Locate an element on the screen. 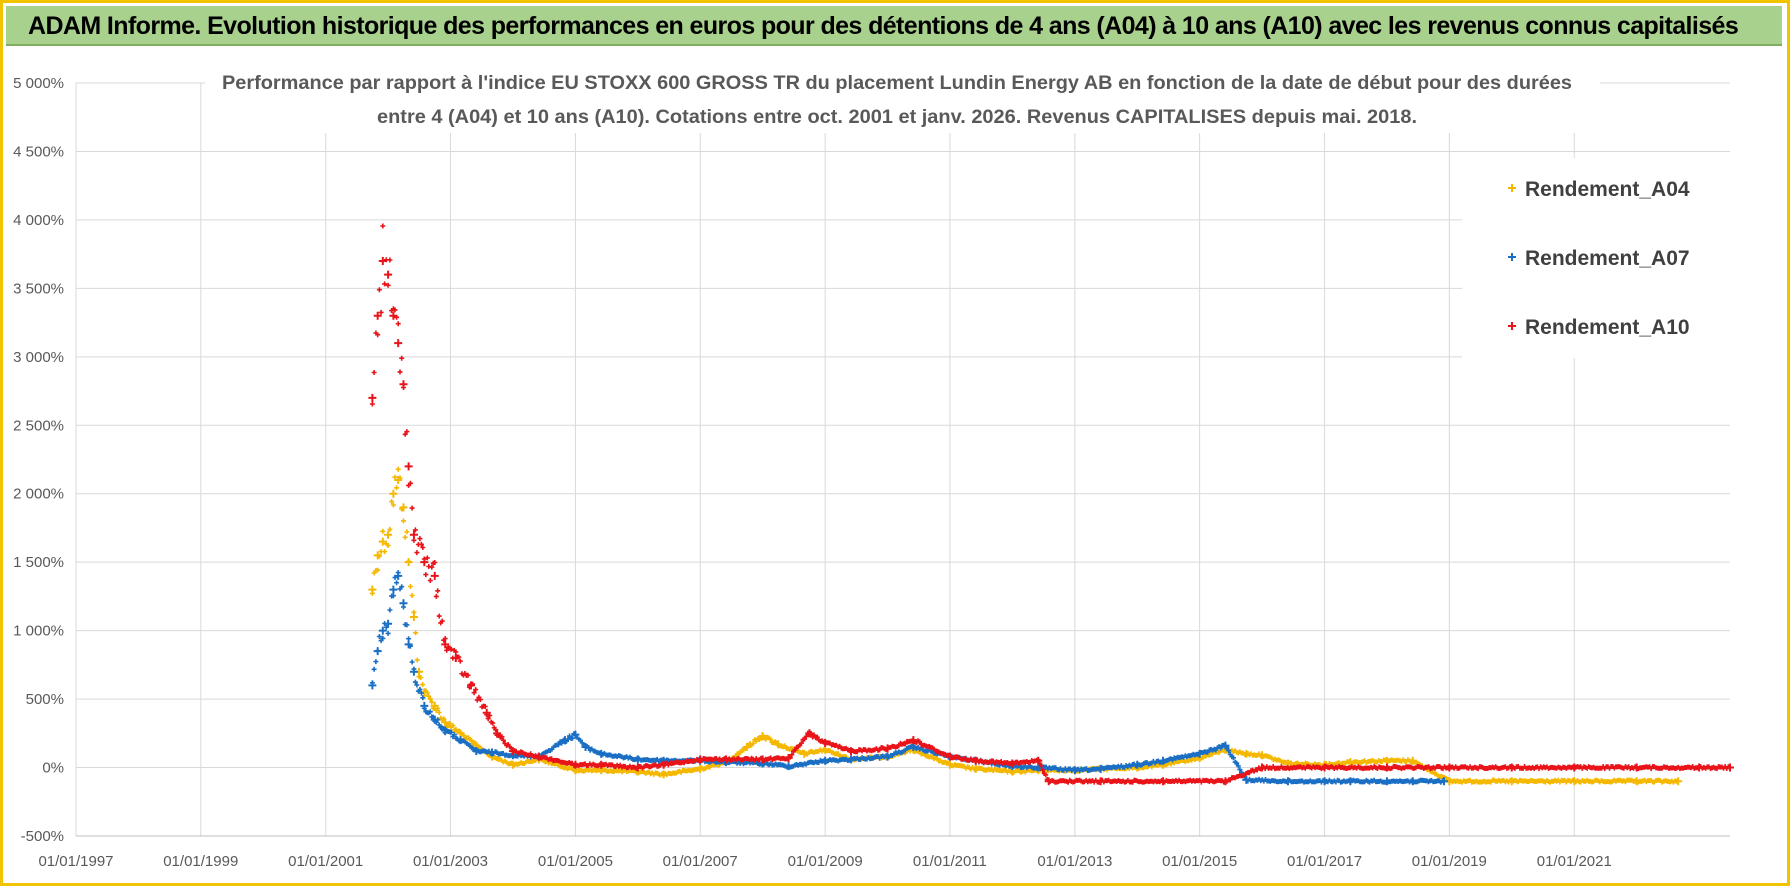  y-tick-label: 2 000% is located at coordinates (38, 494).